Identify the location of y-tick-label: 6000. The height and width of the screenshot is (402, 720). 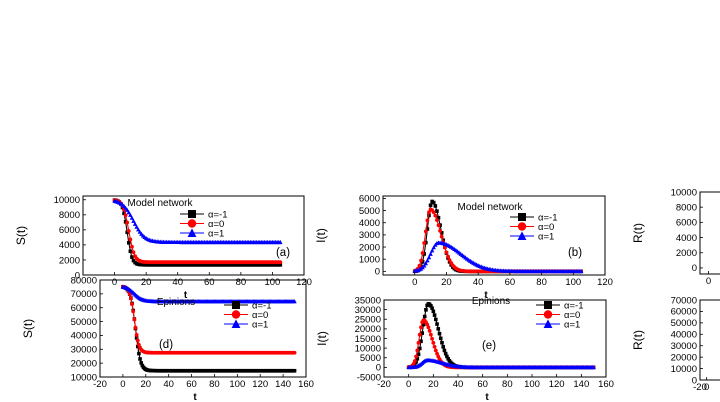
(69, 230).